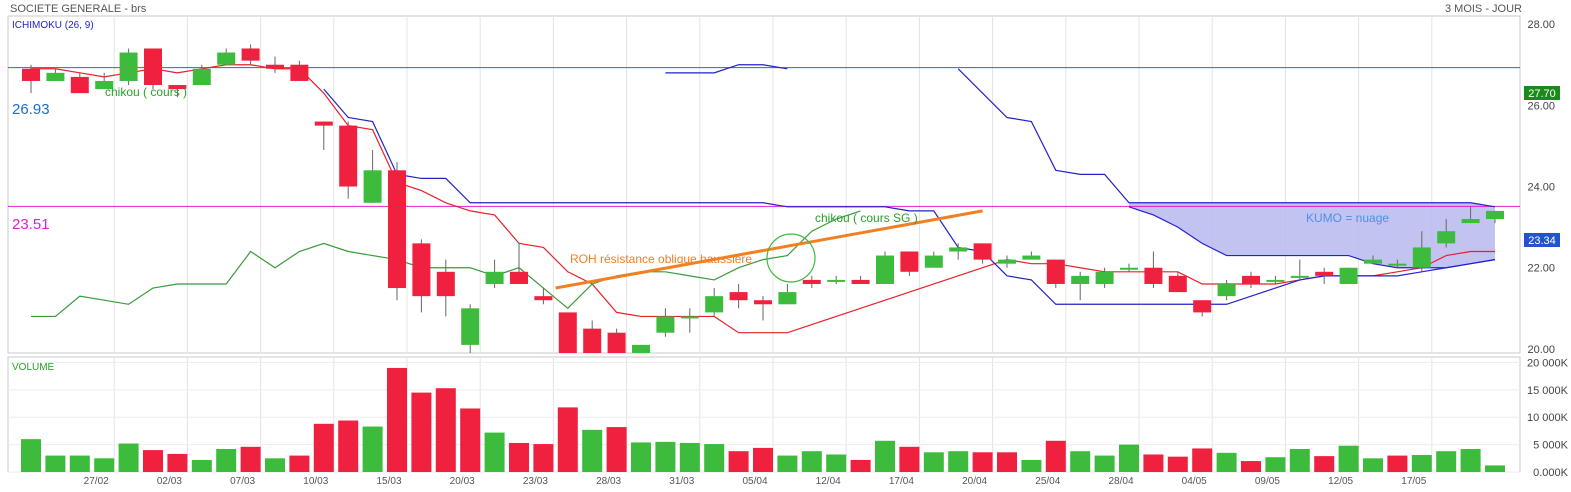 This screenshot has height=492, width=1571. I want to click on price-y-tick-label: 20.00, so click(1541, 350).